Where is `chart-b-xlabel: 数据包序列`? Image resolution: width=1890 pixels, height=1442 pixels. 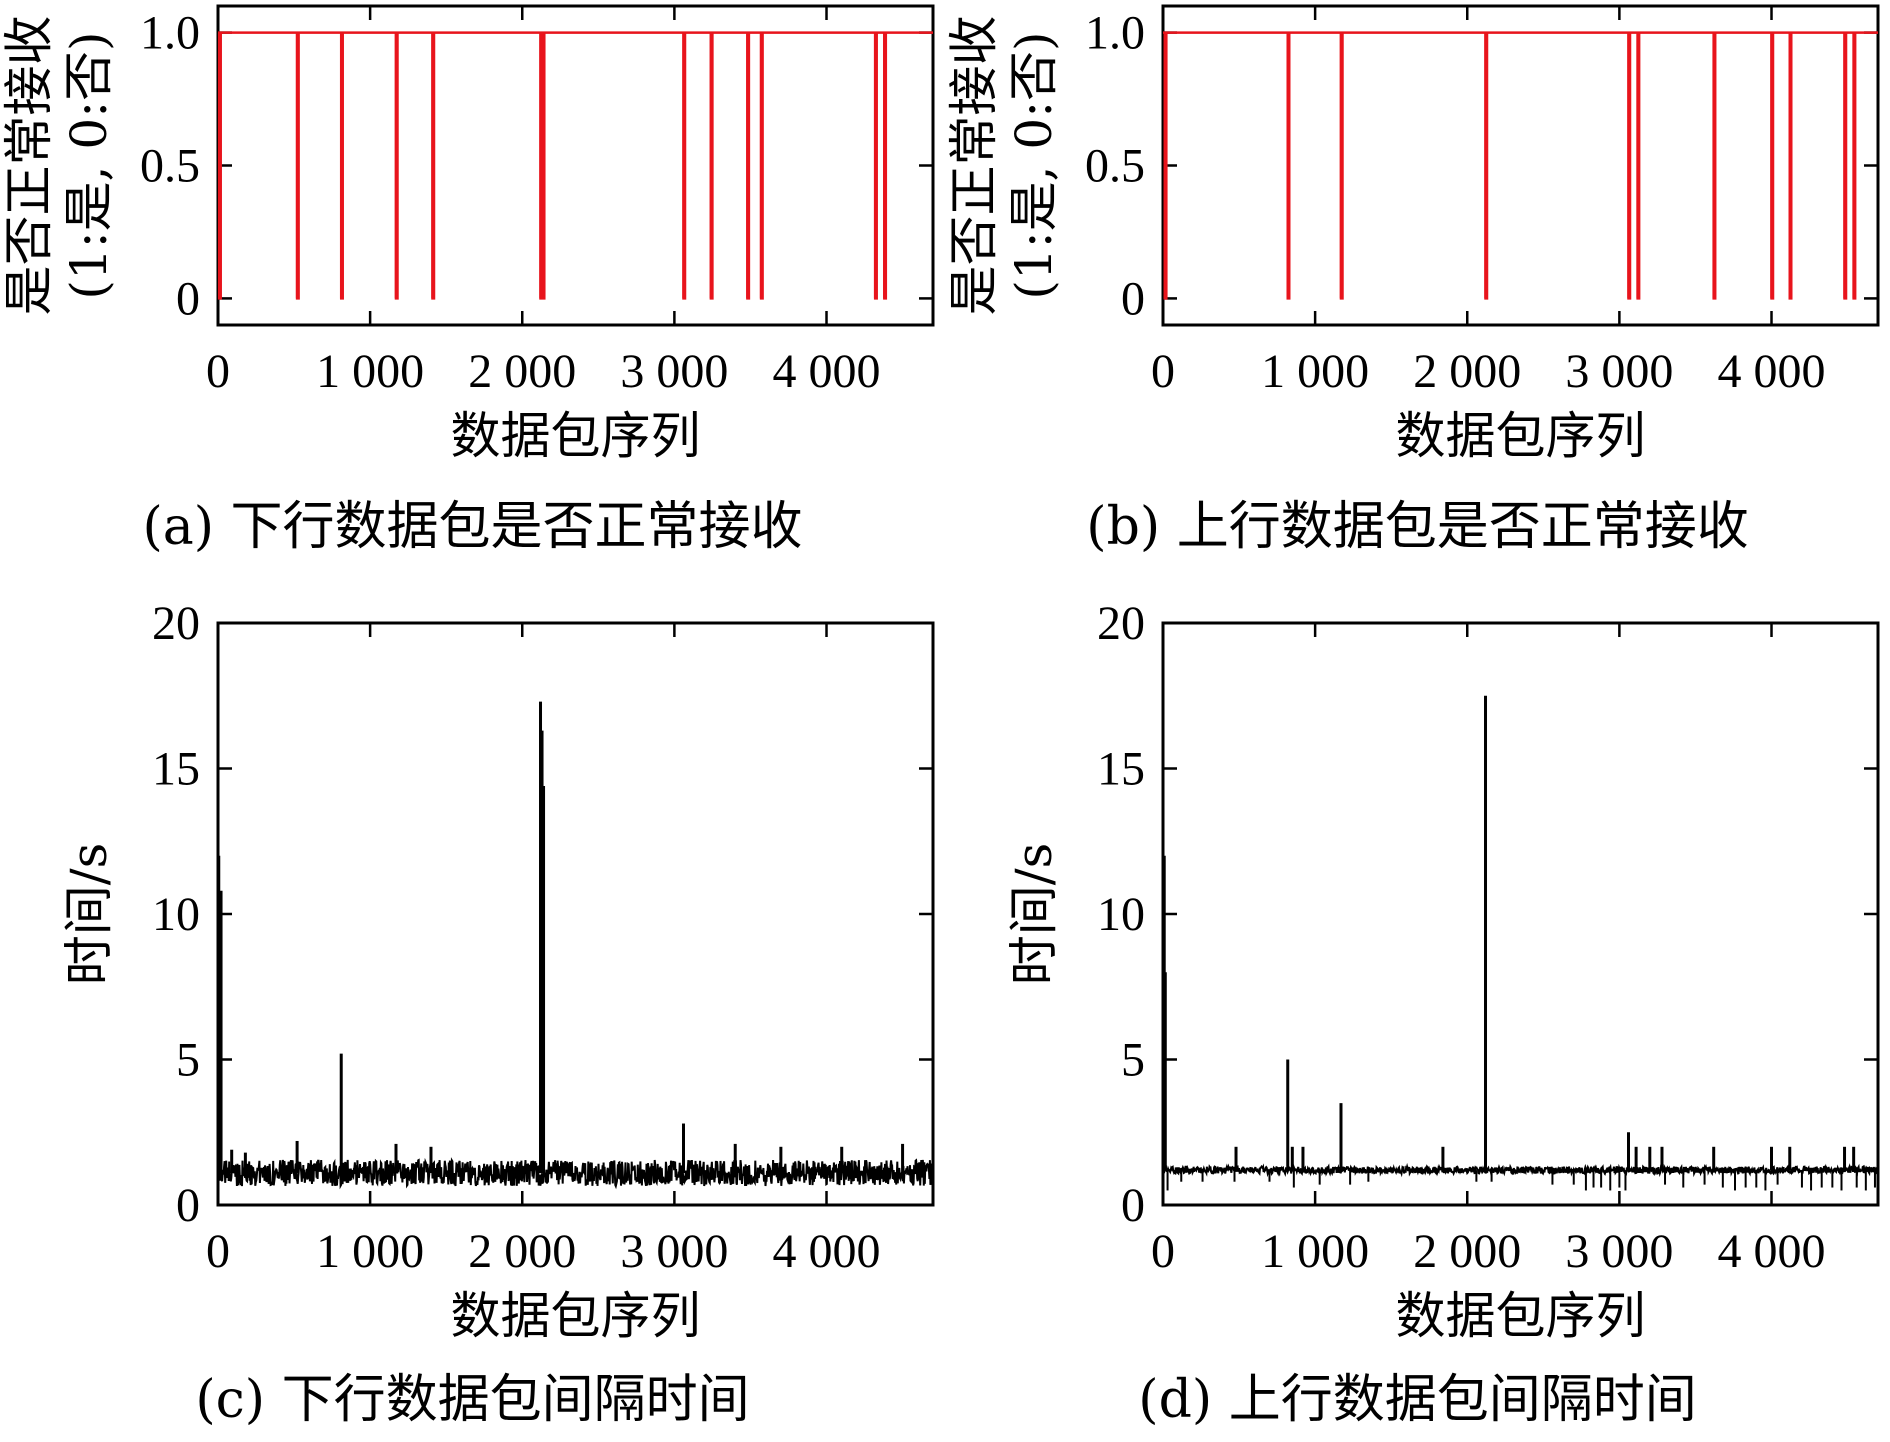 chart-b-xlabel: 数据包序列 is located at coordinates (1521, 436).